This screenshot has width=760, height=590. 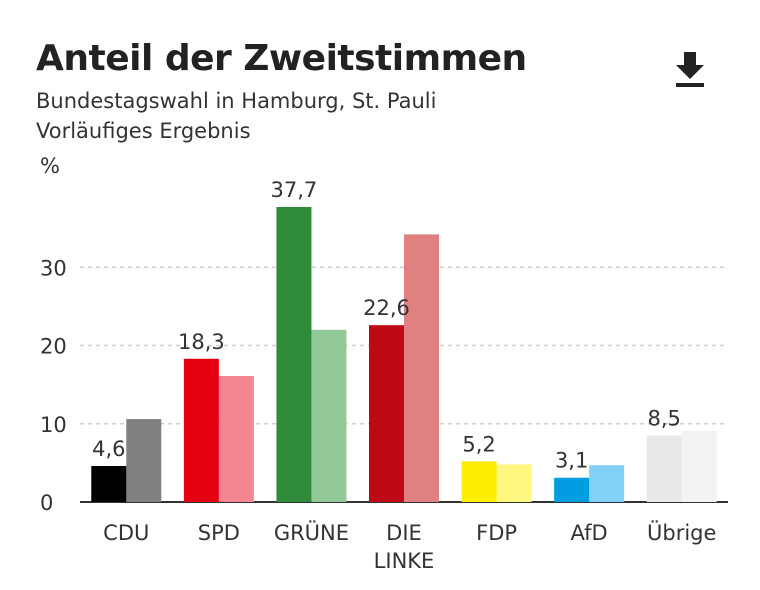 I want to click on data-label: 22,6, so click(x=386, y=308).